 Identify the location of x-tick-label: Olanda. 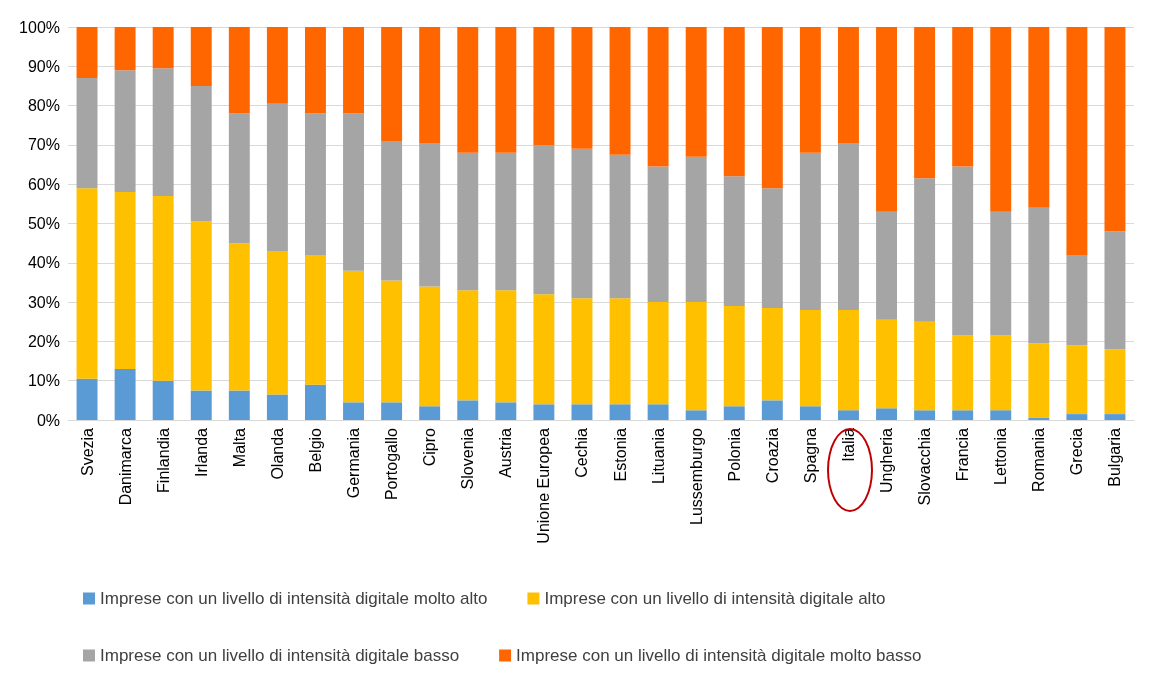
(277, 453).